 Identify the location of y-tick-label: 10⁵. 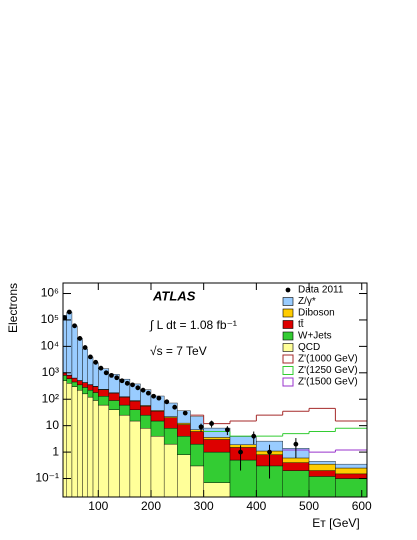
(50, 319).